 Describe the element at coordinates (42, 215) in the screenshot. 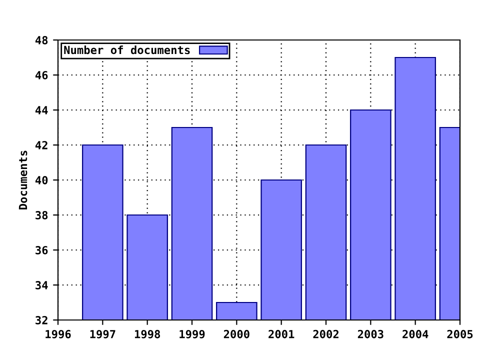

I see `y-tick-label: 38` at that location.